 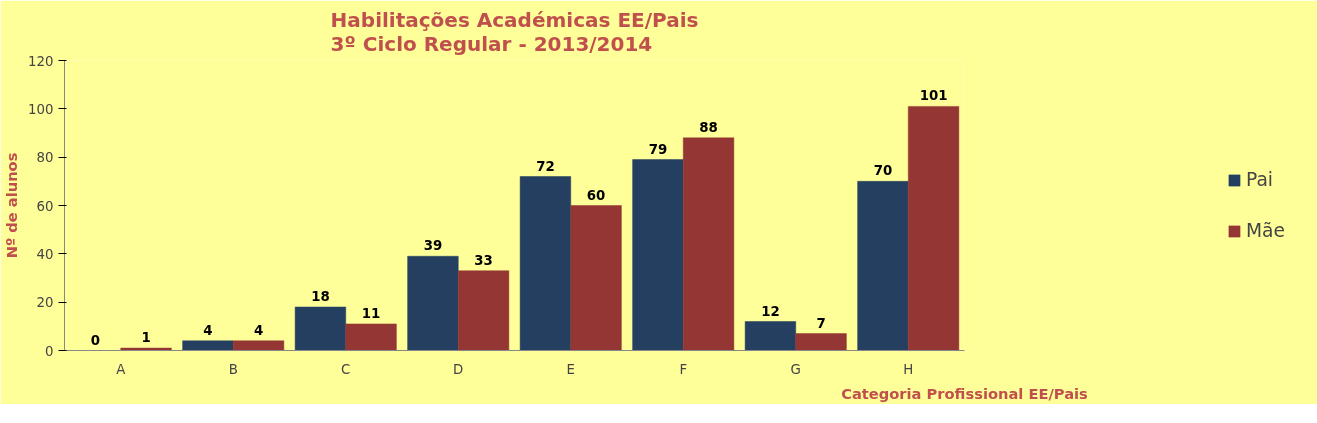 I want to click on data-label: 12, so click(x=770, y=311).